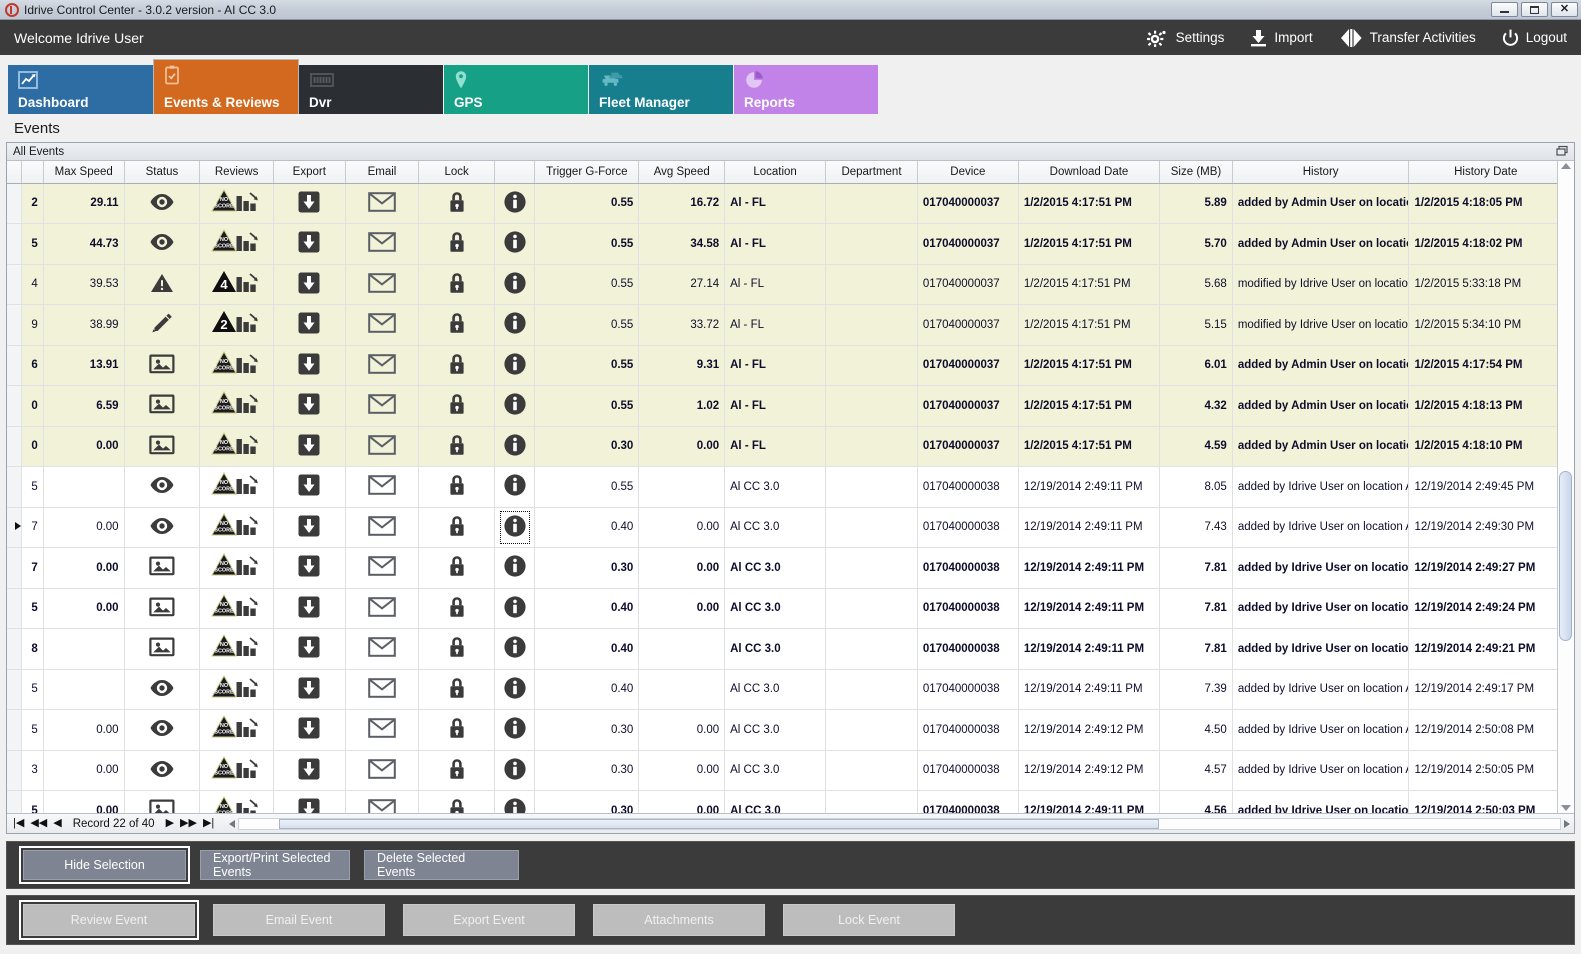 The width and height of the screenshot is (1581, 954). Describe the element at coordinates (19, 823) in the screenshot. I see `nav-first-button: |◀` at that location.